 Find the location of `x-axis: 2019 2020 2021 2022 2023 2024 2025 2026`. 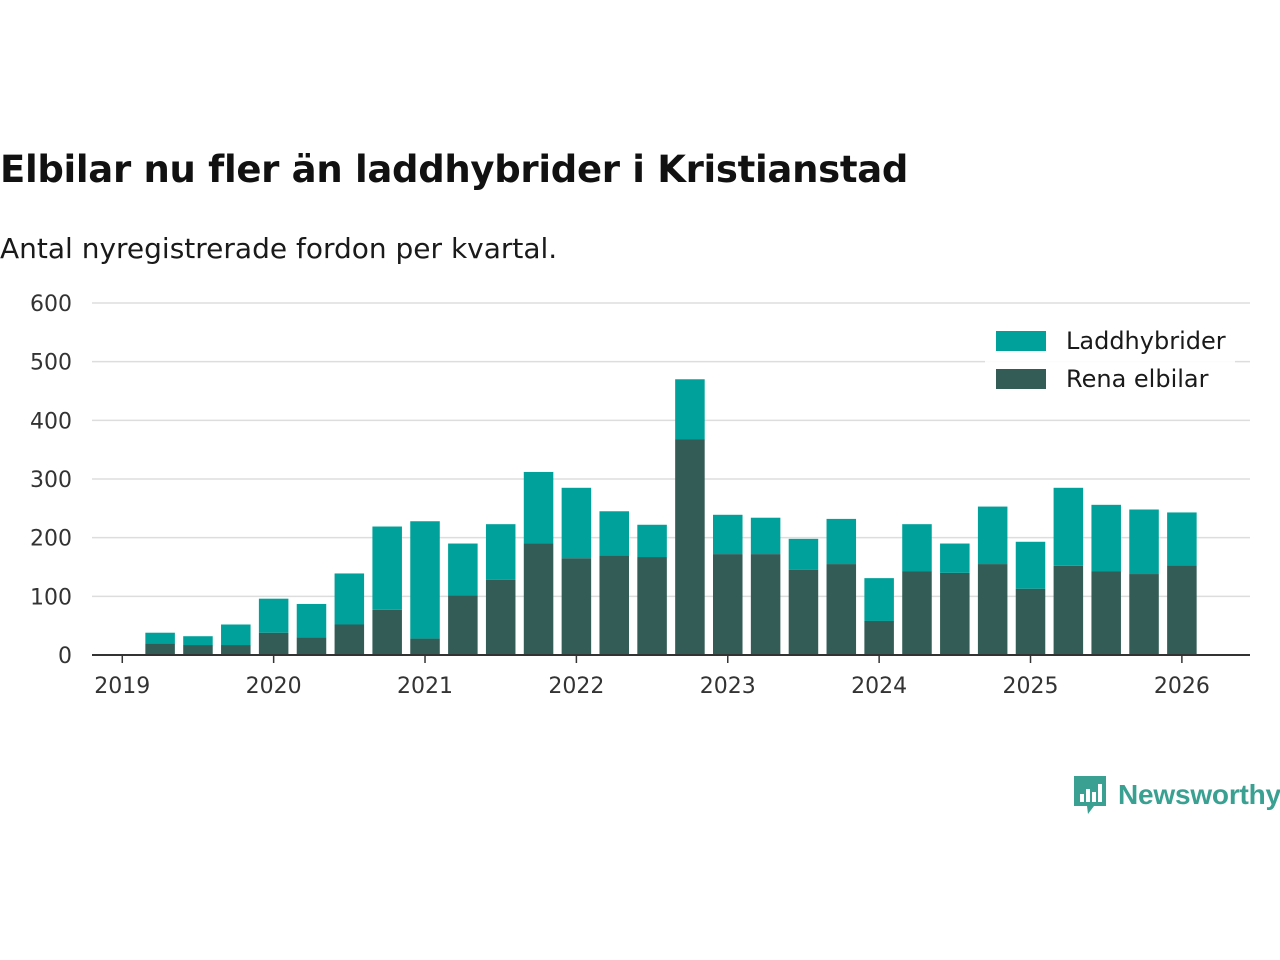

x-axis: 2019 2020 2021 2022 2023 2024 2025 2026 is located at coordinates (671, 676).